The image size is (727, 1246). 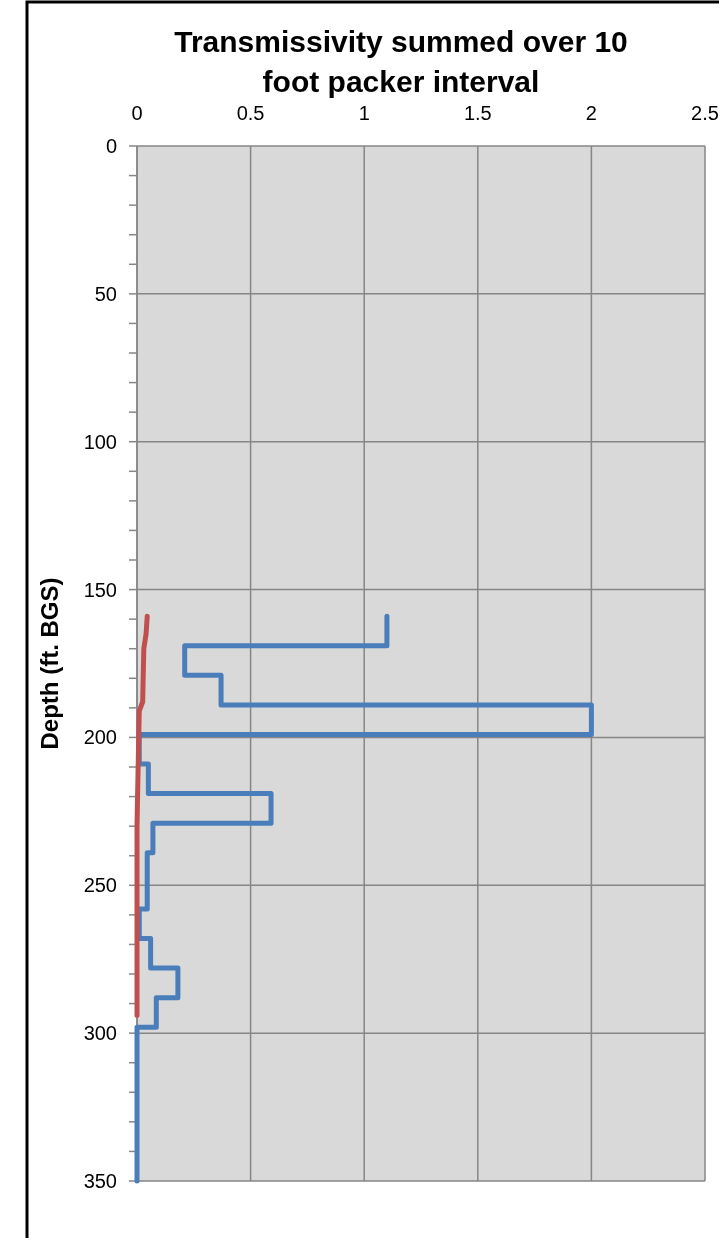 I want to click on x-tick-label: 2, so click(x=591, y=113).